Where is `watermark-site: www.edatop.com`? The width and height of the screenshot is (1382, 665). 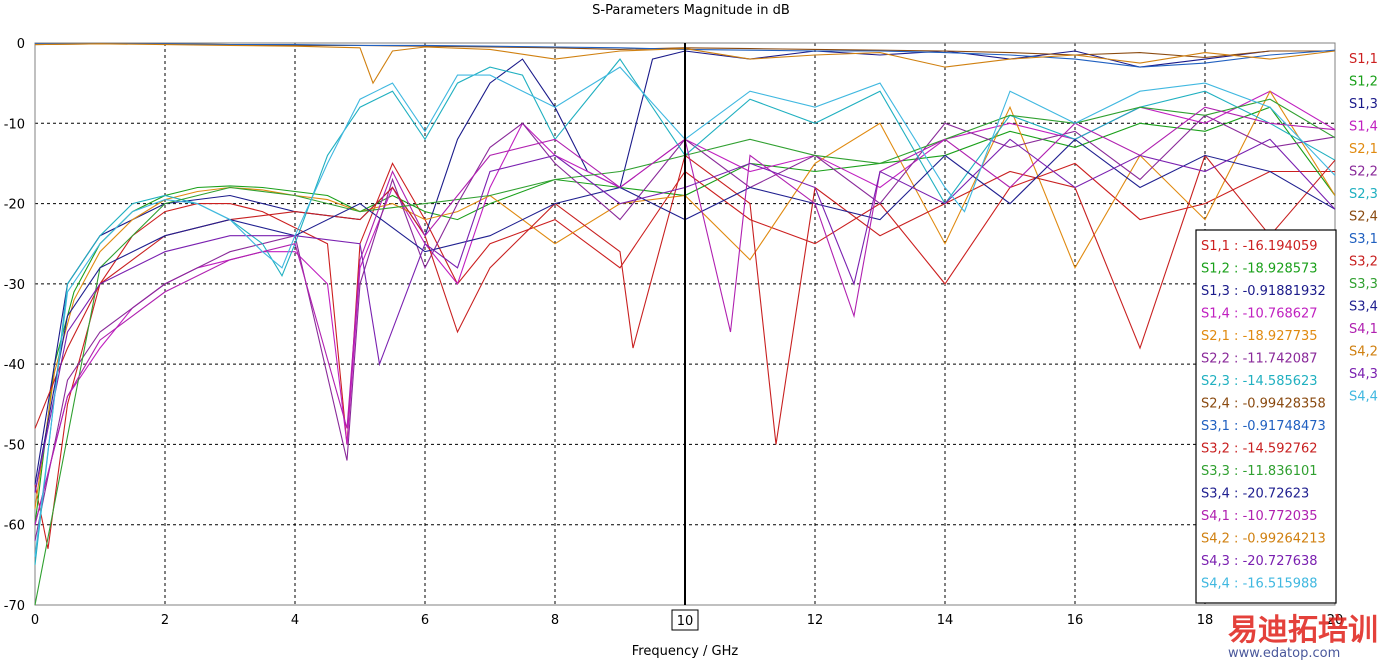 watermark-site: www.edatop.com is located at coordinates (1284, 653).